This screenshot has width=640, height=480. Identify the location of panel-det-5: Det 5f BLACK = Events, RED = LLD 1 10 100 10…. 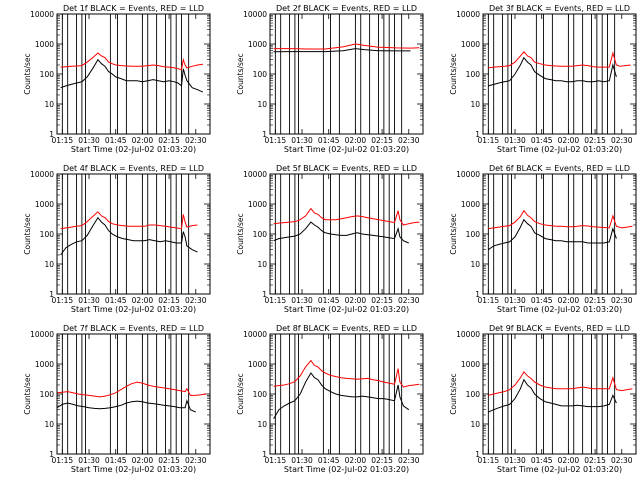
(330, 239).